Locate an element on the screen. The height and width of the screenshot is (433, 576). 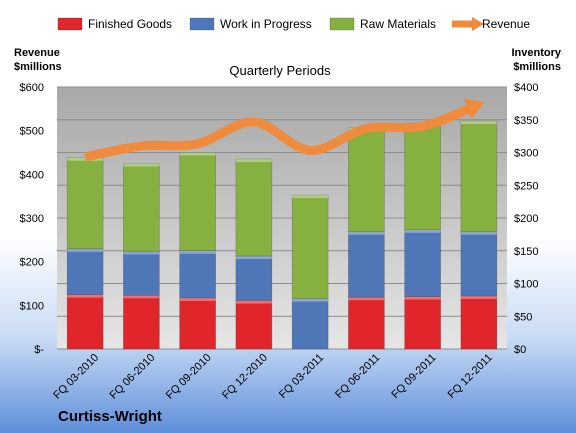
legend-swatch-raw-materials is located at coordinates (342, 24).